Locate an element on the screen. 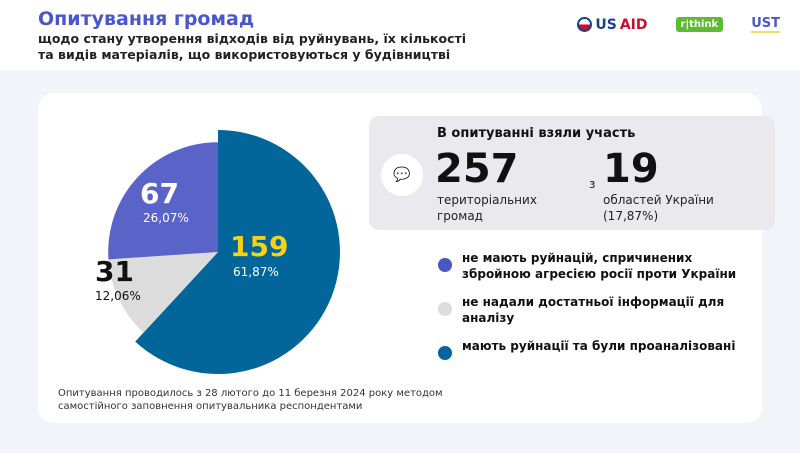 The height and width of the screenshot is (453, 800). chat-question-icon: 💬 is located at coordinates (402, 175).